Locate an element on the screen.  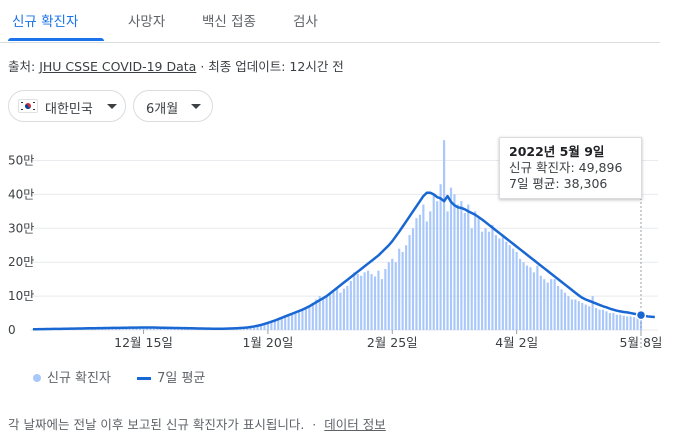
tab-deaths: 사망자 is located at coordinates (147, 22).